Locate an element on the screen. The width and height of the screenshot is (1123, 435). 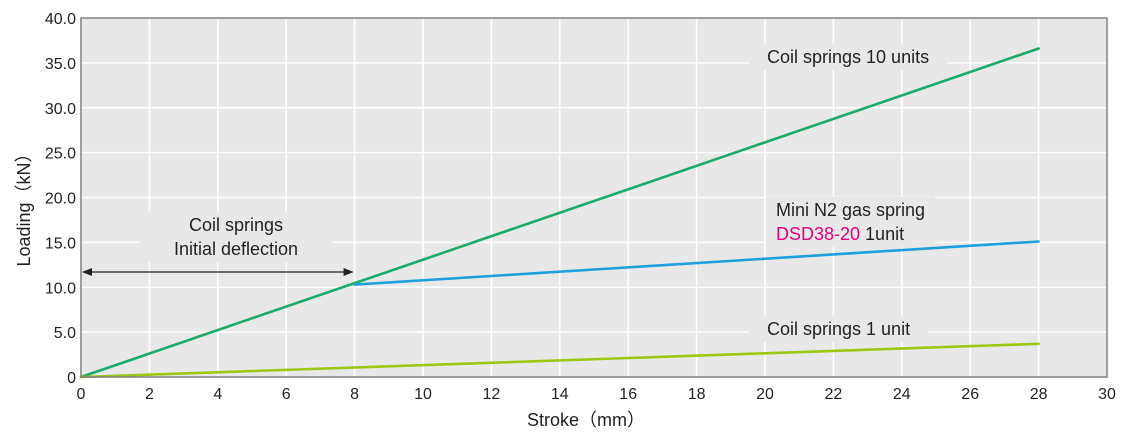
x-tick-label: 10 is located at coordinates (423, 394).